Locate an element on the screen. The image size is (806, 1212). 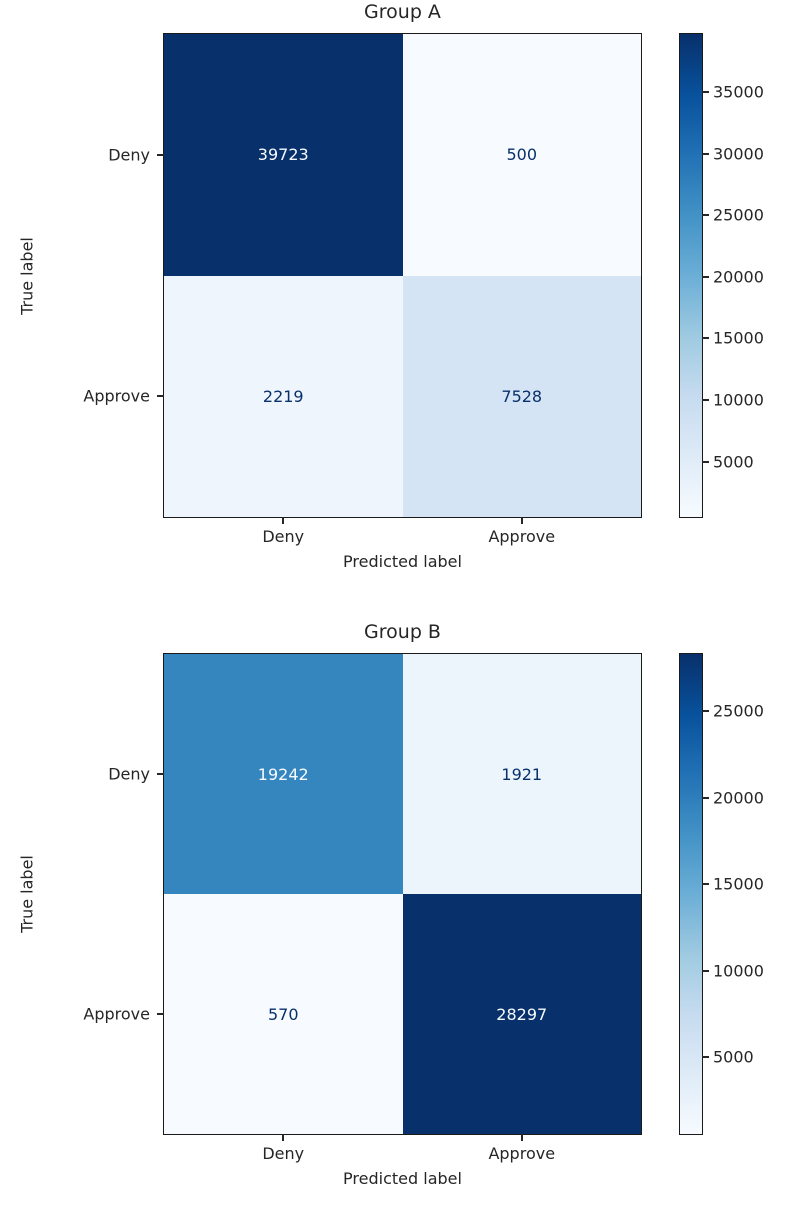
matrix-cell-approve-approve: 28297 is located at coordinates (521, 1014).